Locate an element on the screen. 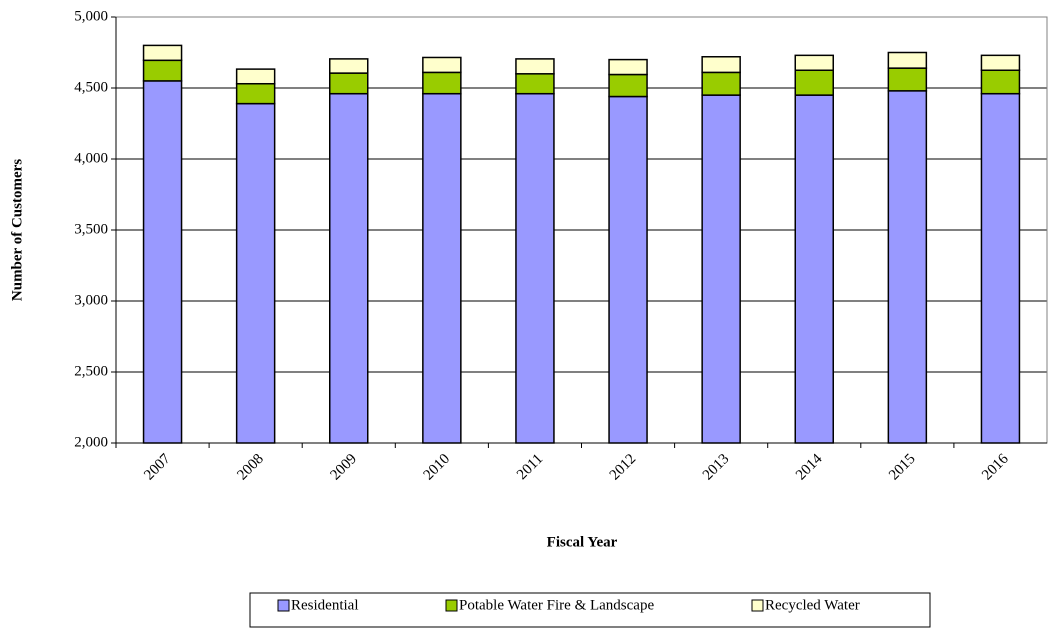  y-tick-label: 3,500 is located at coordinates (91, 229).